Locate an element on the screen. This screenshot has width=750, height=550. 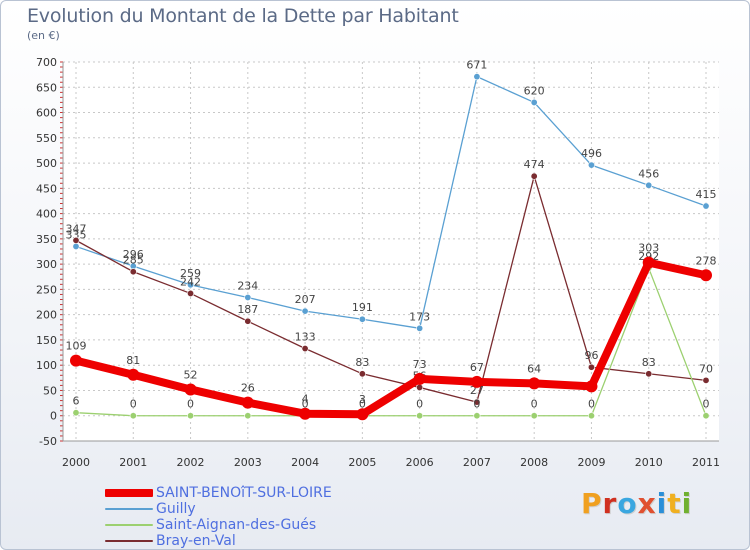
logo-letter: o is located at coordinates (627, 503).